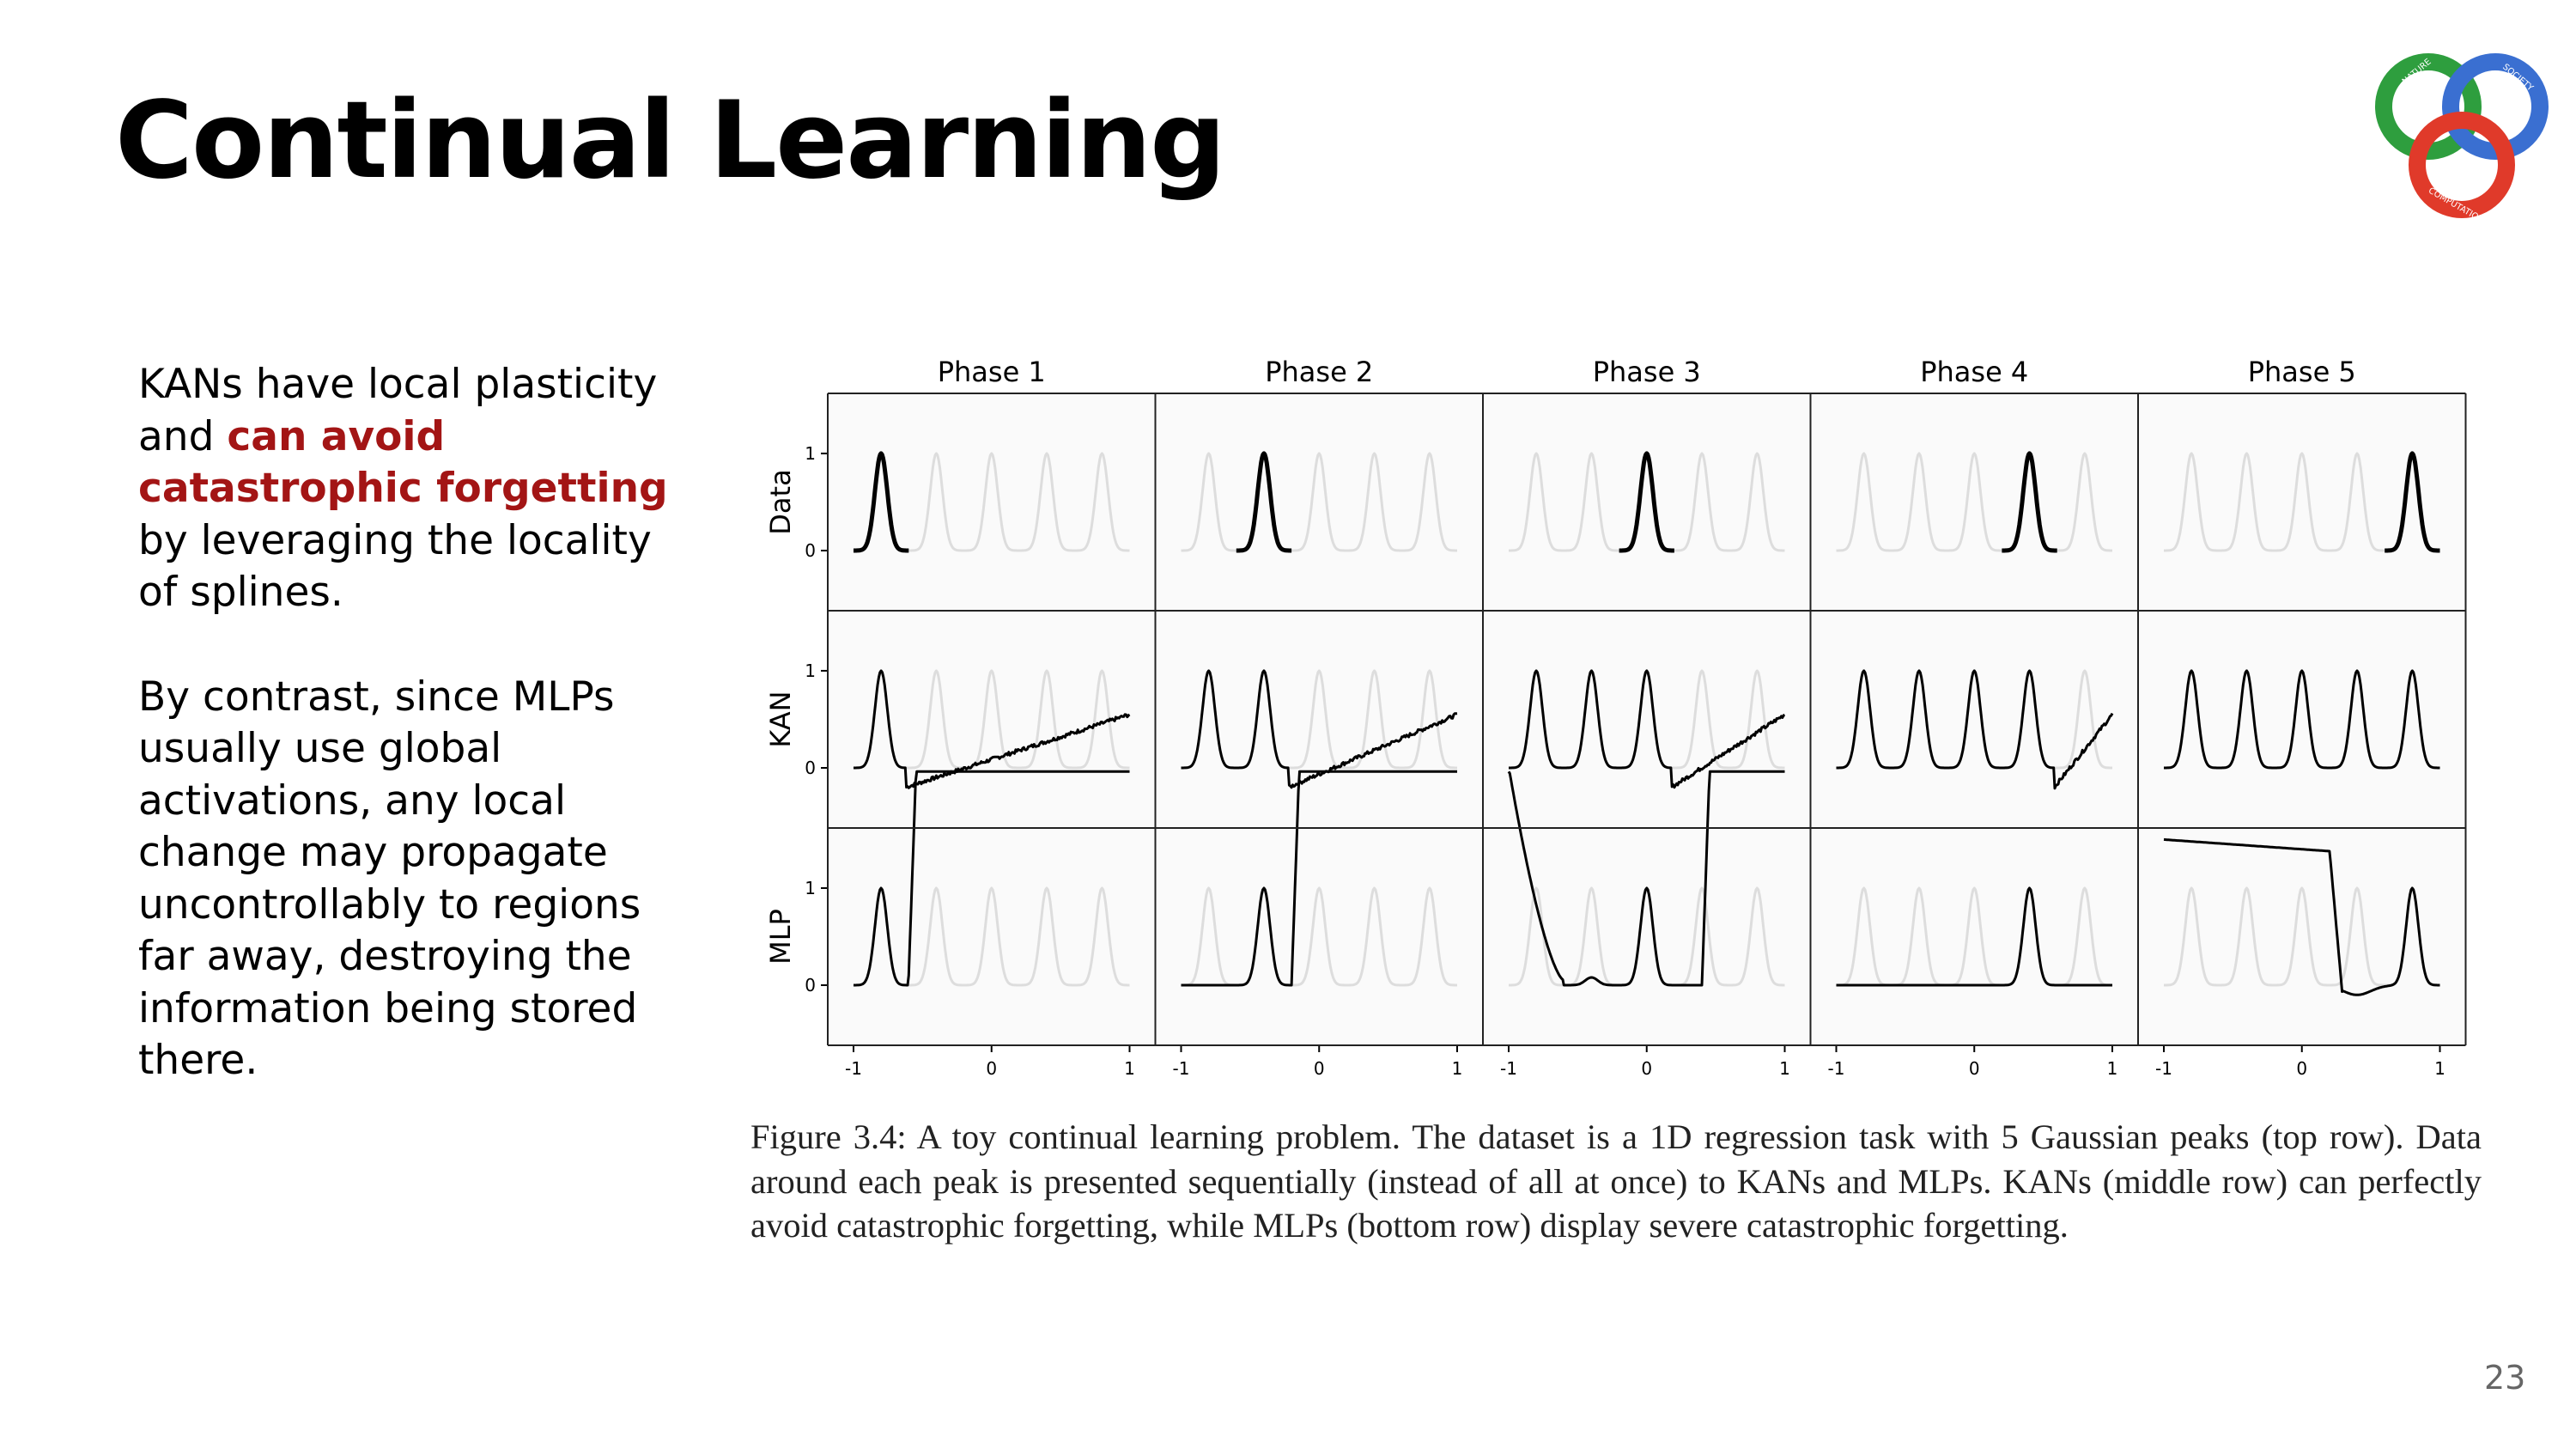 The width and height of the screenshot is (2576, 1449). What do you see at coordinates (992, 372) in the screenshot?
I see `phase-title: Phase 1` at bounding box center [992, 372].